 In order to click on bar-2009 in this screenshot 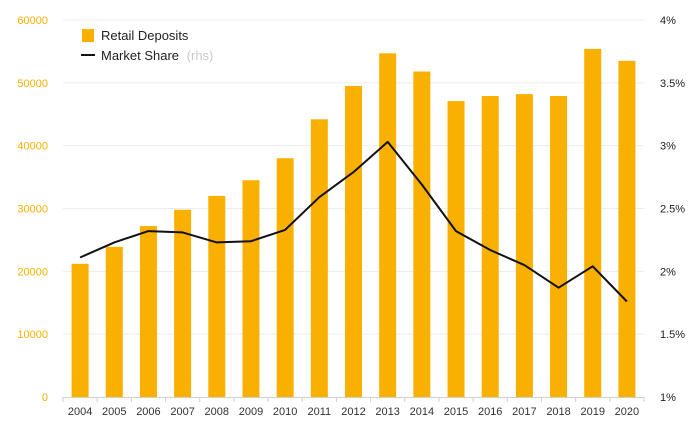, I will do `click(251, 288)`.